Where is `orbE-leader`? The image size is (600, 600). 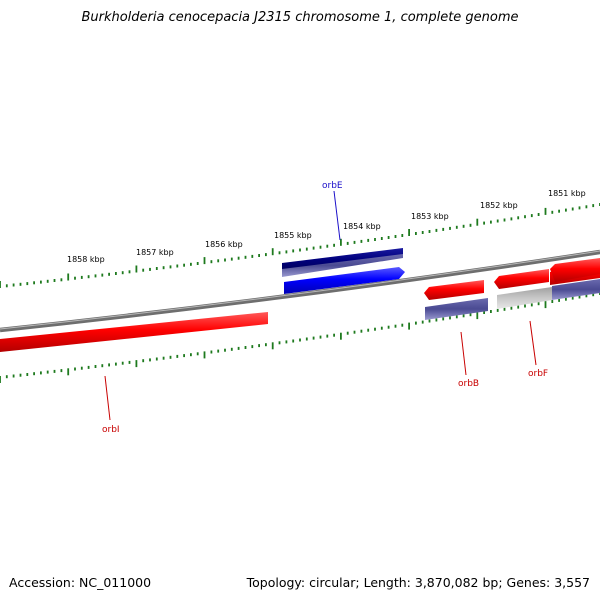
orbE-leader is located at coordinates (337, 215).